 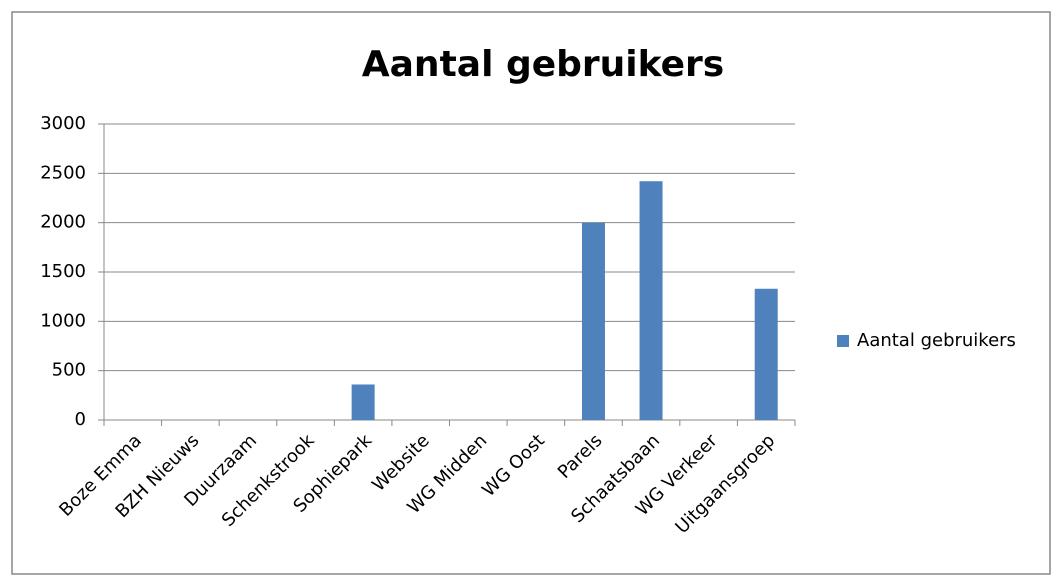 What do you see at coordinates (63, 320) in the screenshot?
I see `y-tick-label: 1000` at bounding box center [63, 320].